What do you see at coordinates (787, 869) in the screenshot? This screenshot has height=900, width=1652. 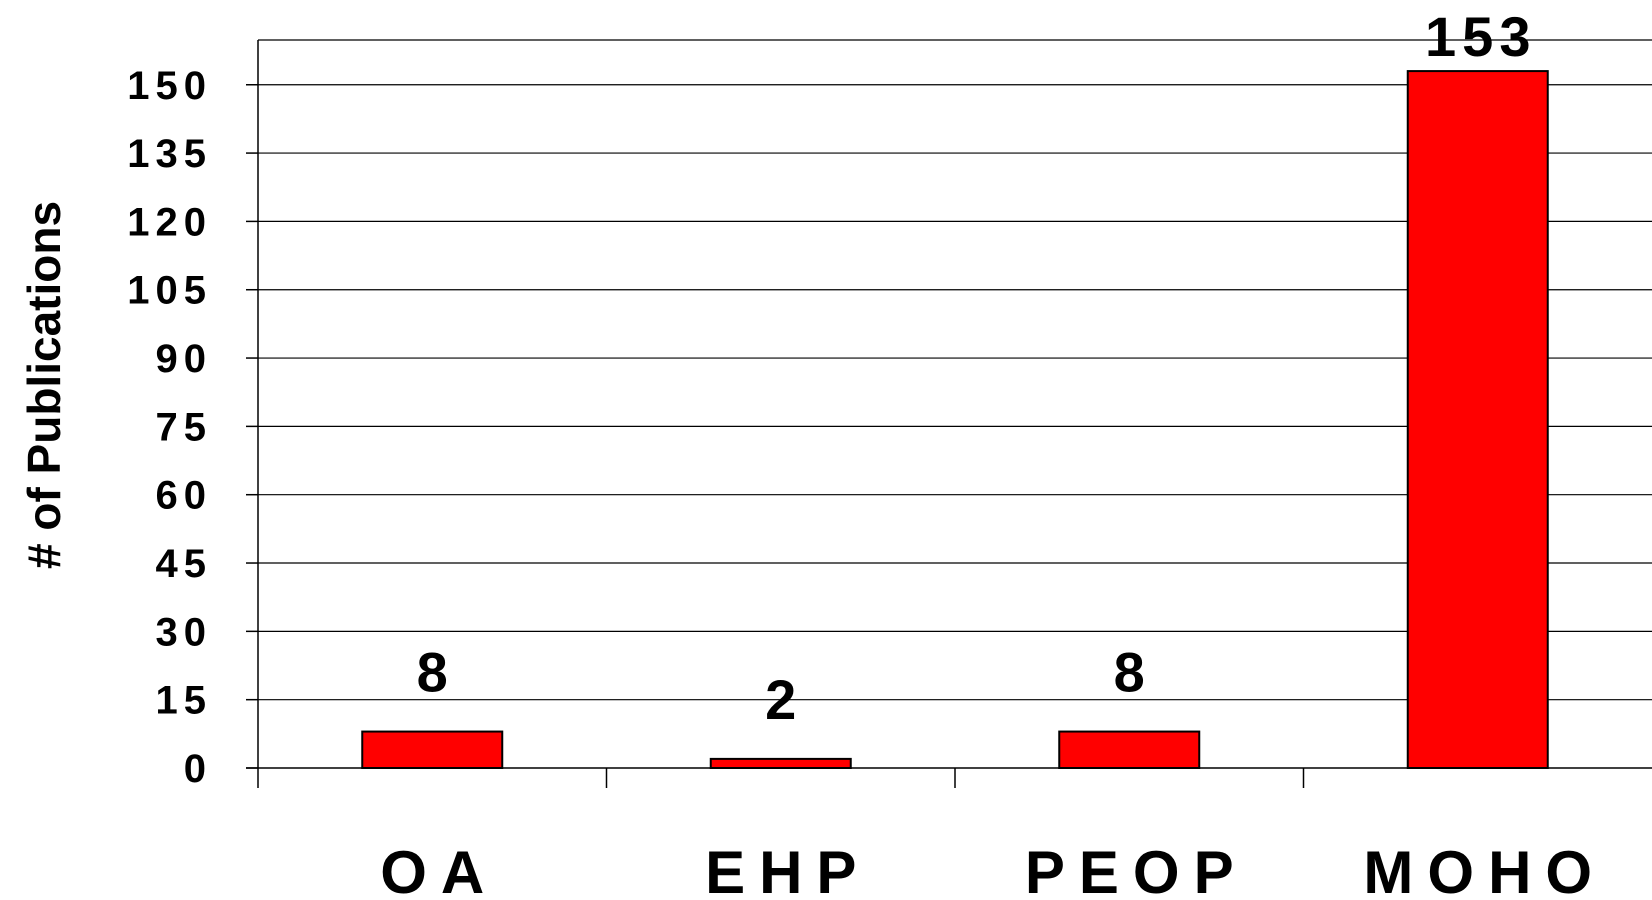 I see `x-tick-label-ehp: EHP` at bounding box center [787, 869].